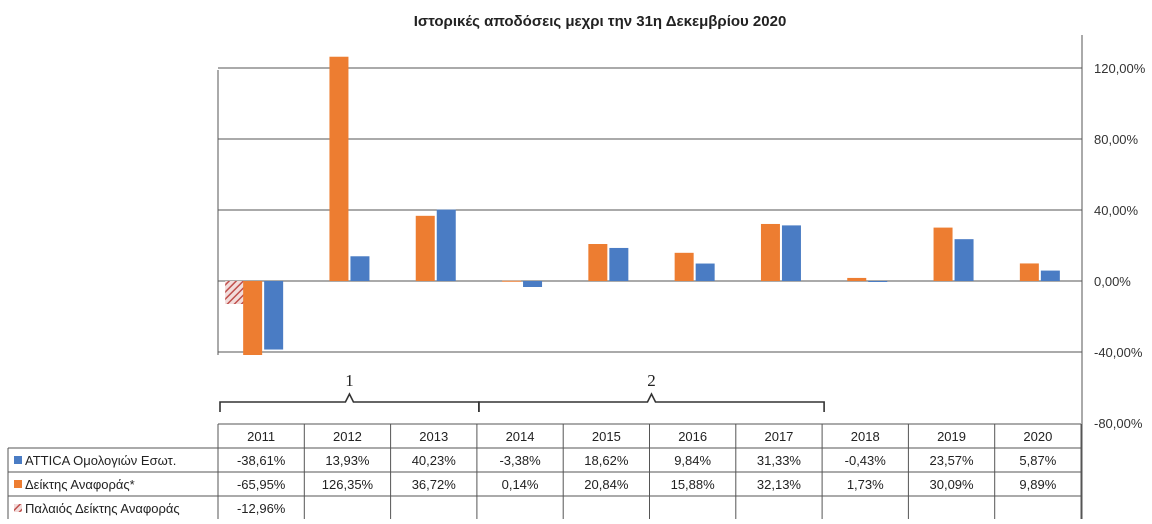  What do you see at coordinates (952, 460) in the screenshot?
I see `table-cell: 23,57%` at bounding box center [952, 460].